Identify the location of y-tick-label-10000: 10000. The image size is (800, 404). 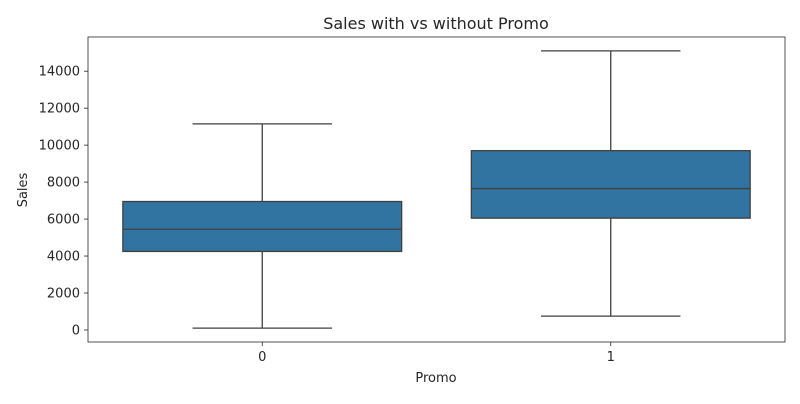
(59, 146).